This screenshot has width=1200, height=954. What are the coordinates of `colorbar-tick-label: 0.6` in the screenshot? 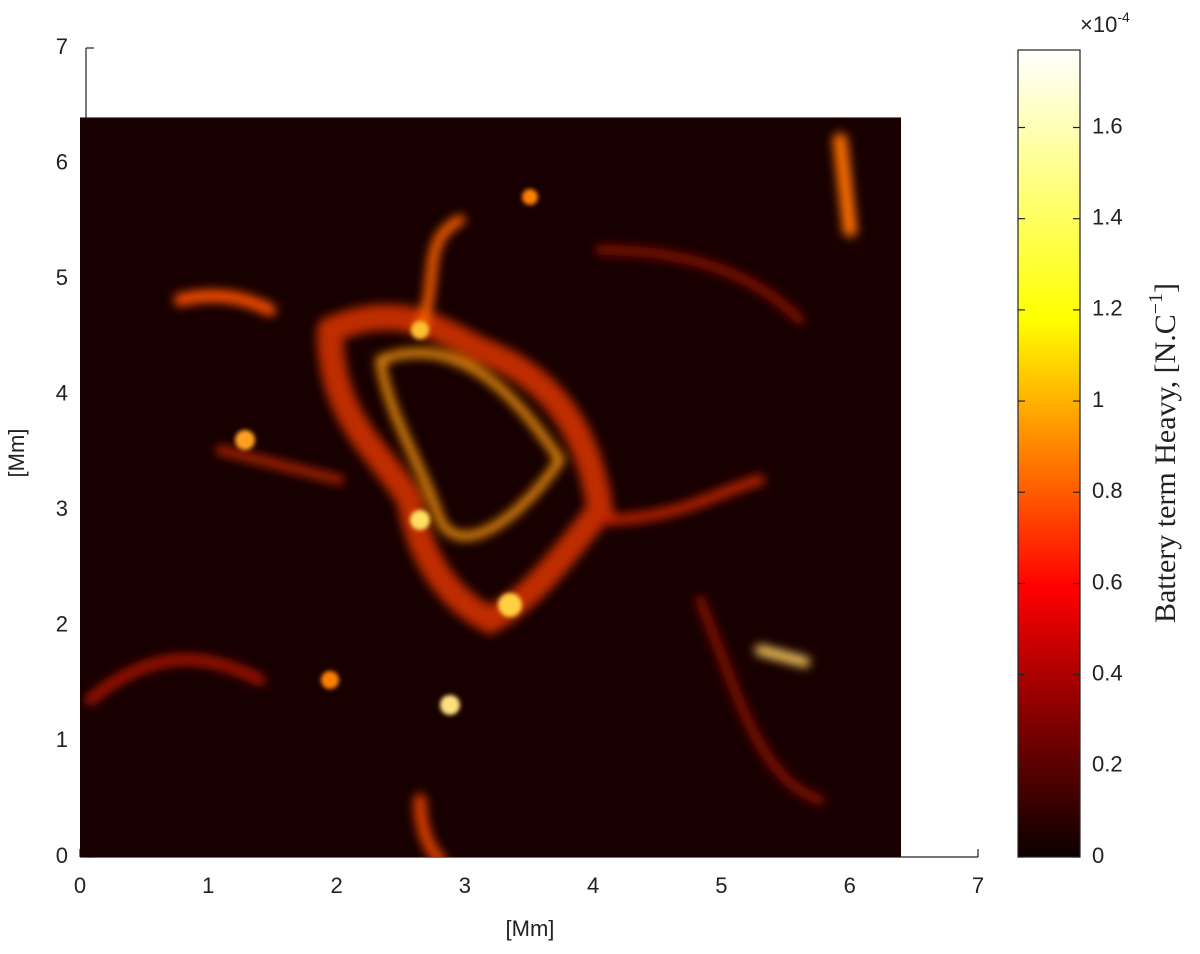 It's located at (1107, 581).